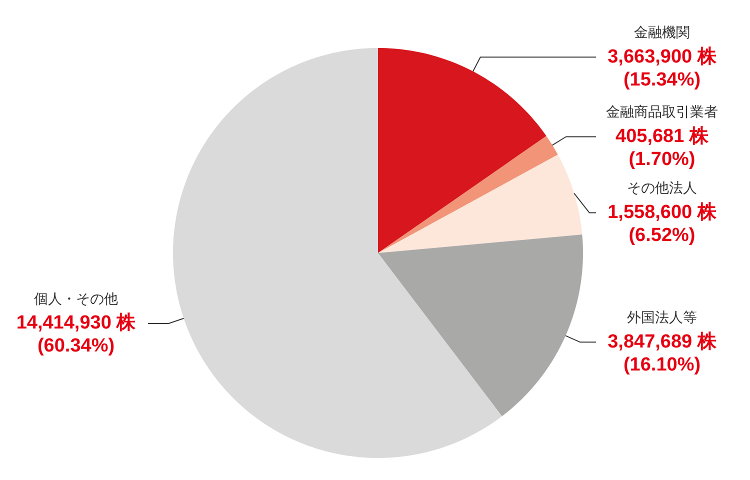  Describe the element at coordinates (663, 223) in the screenshot. I see `data-label: 1,558,600 株 (6.52%)` at that location.